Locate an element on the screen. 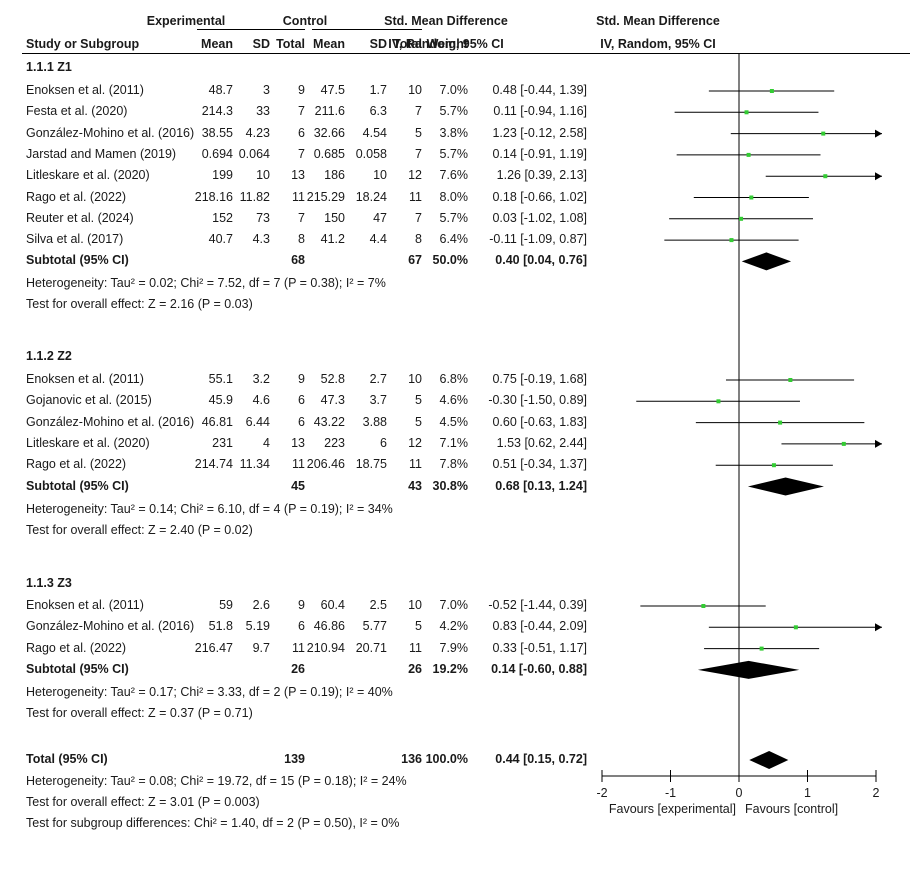 Image resolution: width=910 pixels, height=870 pixels. study-sd-e: 73 is located at coordinates (263, 217).